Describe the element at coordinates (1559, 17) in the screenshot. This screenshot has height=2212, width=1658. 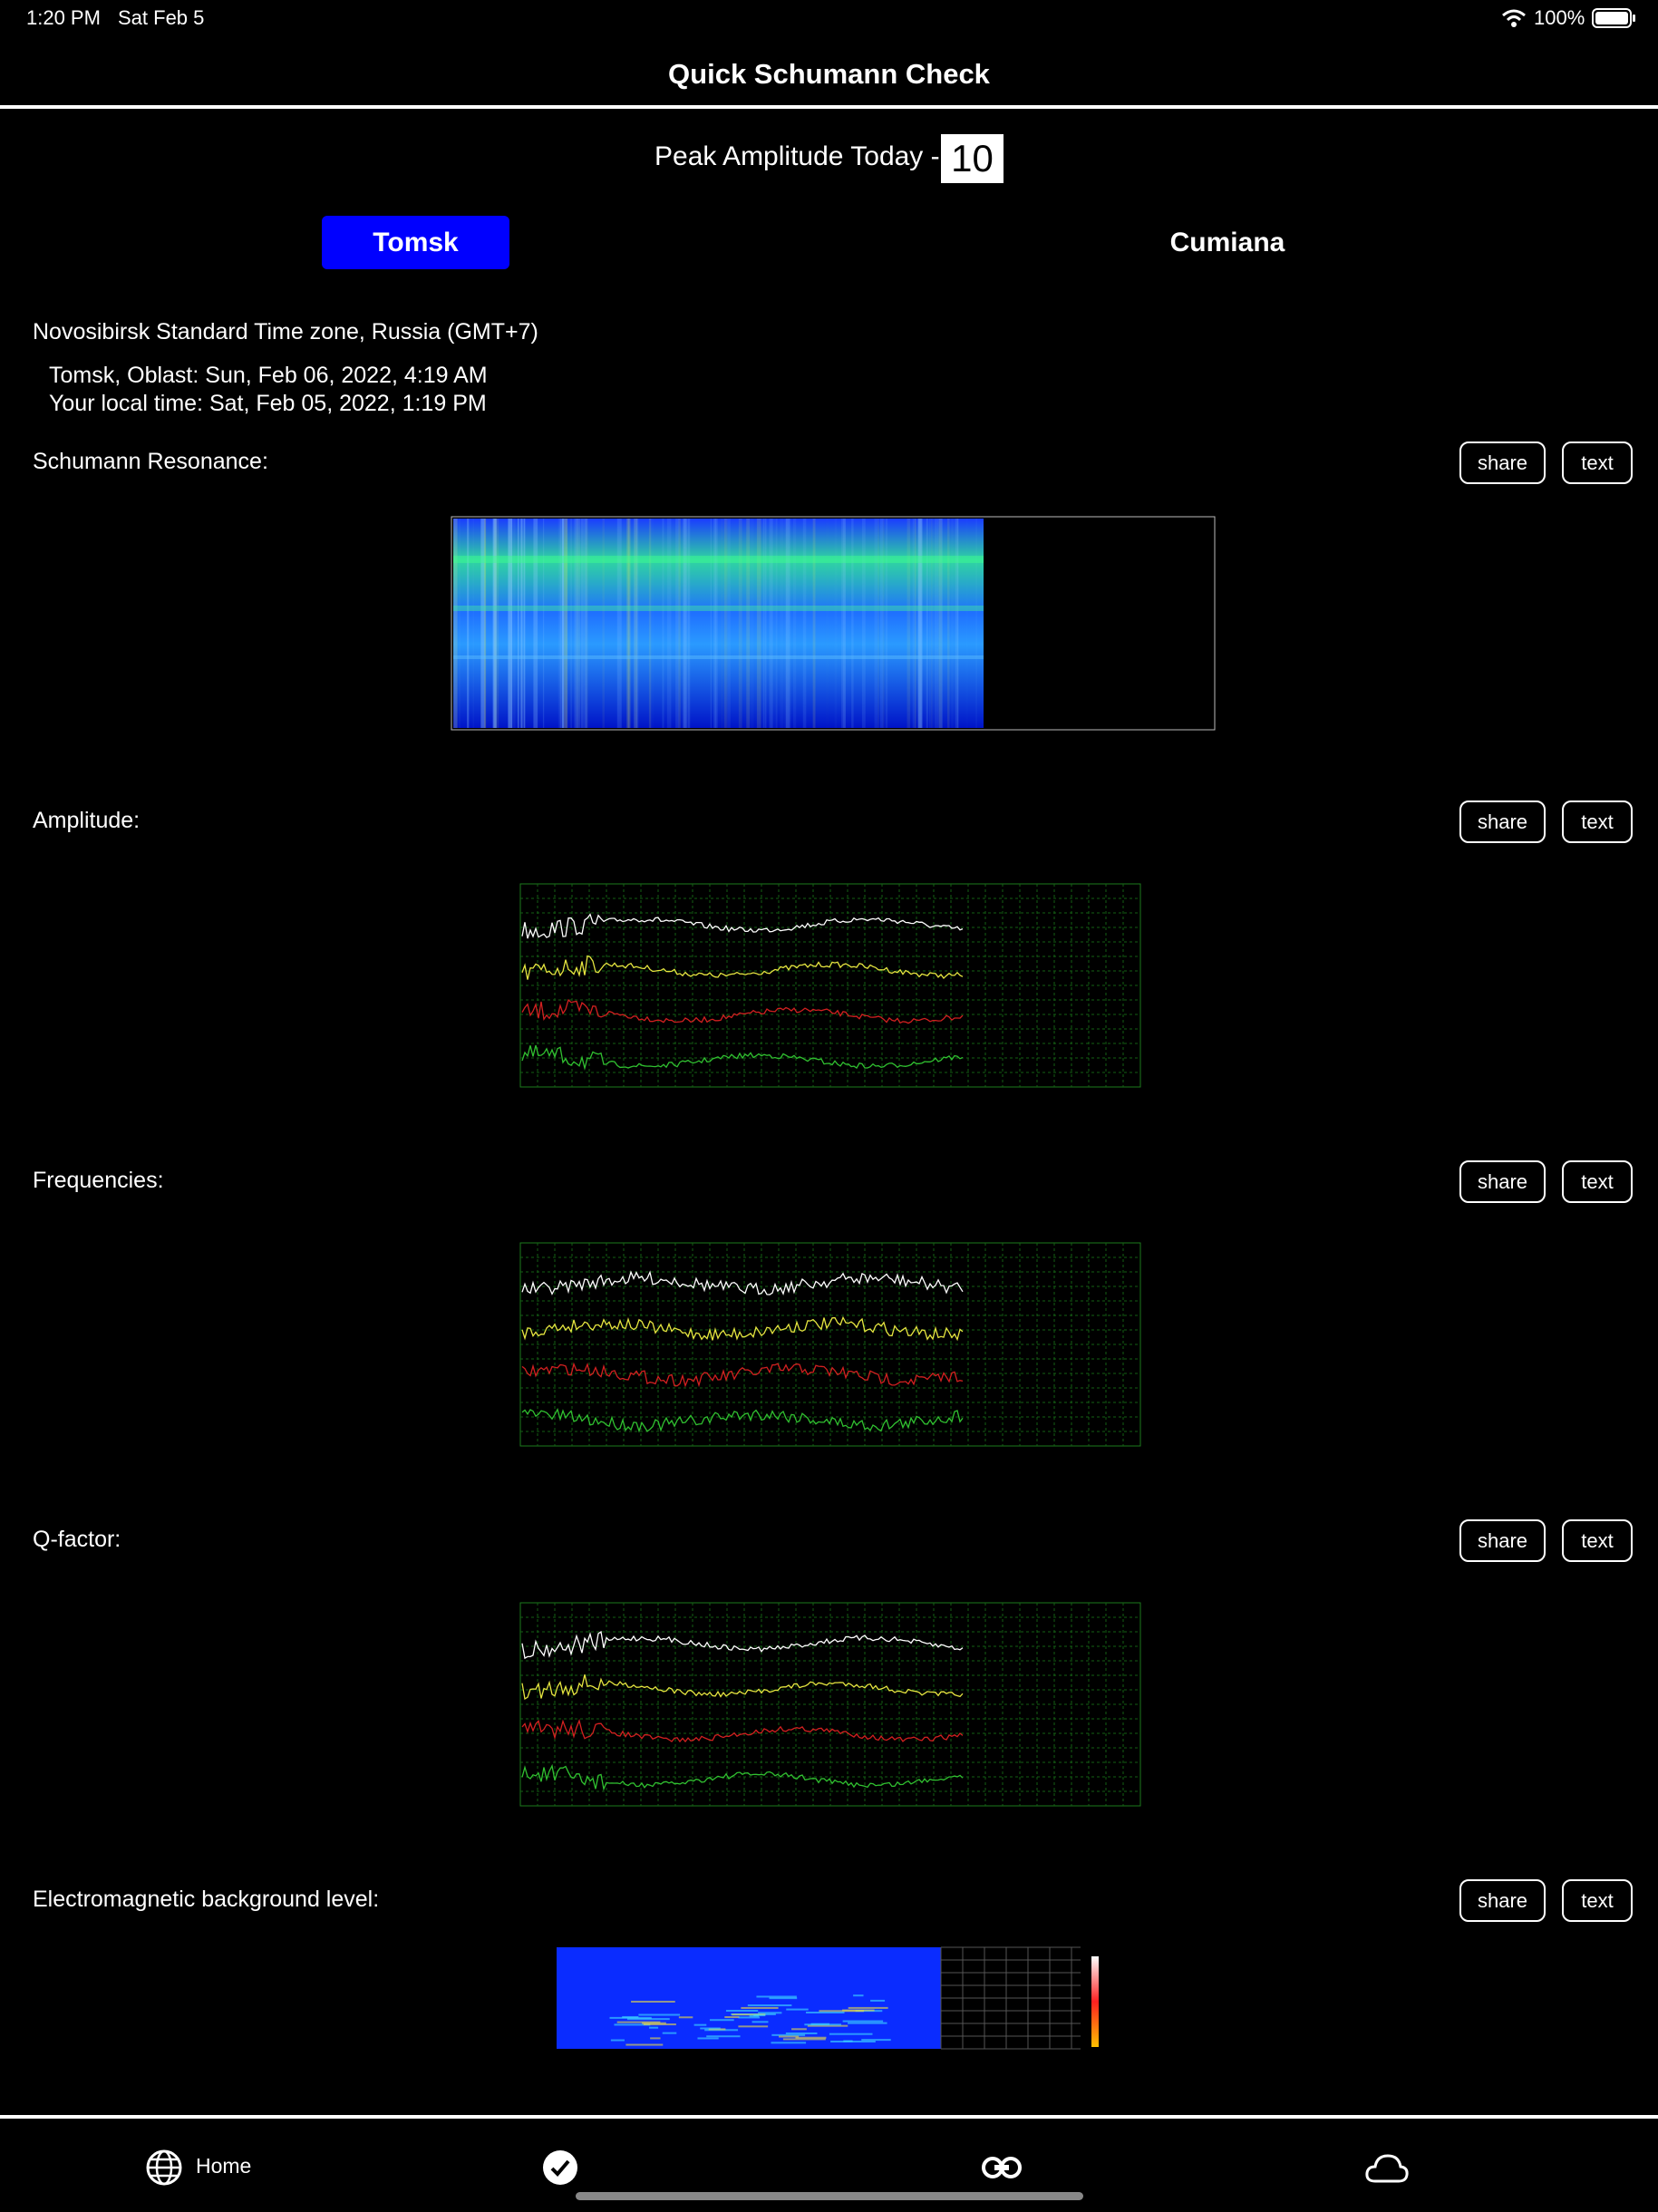
I see `battery-percent: 100%` at that location.